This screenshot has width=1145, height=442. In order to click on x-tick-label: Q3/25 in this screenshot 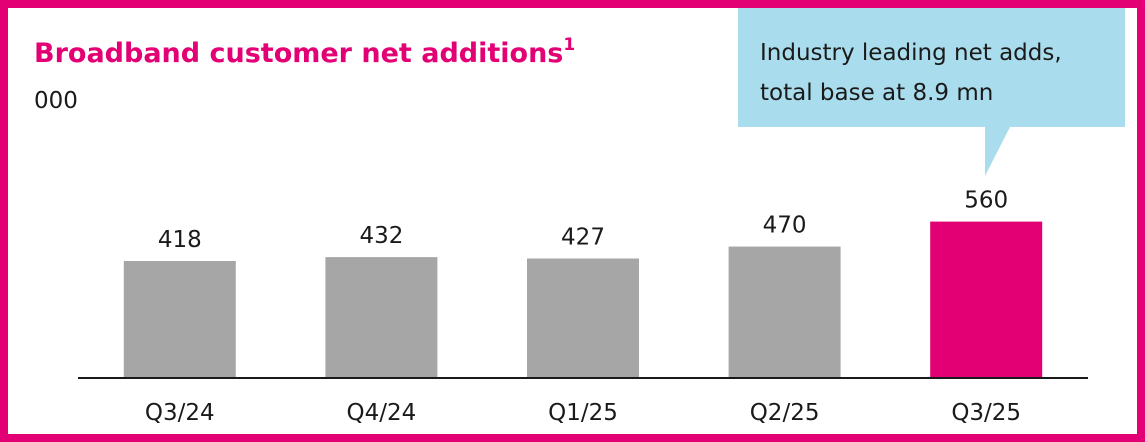, I will do `click(986, 413)`.